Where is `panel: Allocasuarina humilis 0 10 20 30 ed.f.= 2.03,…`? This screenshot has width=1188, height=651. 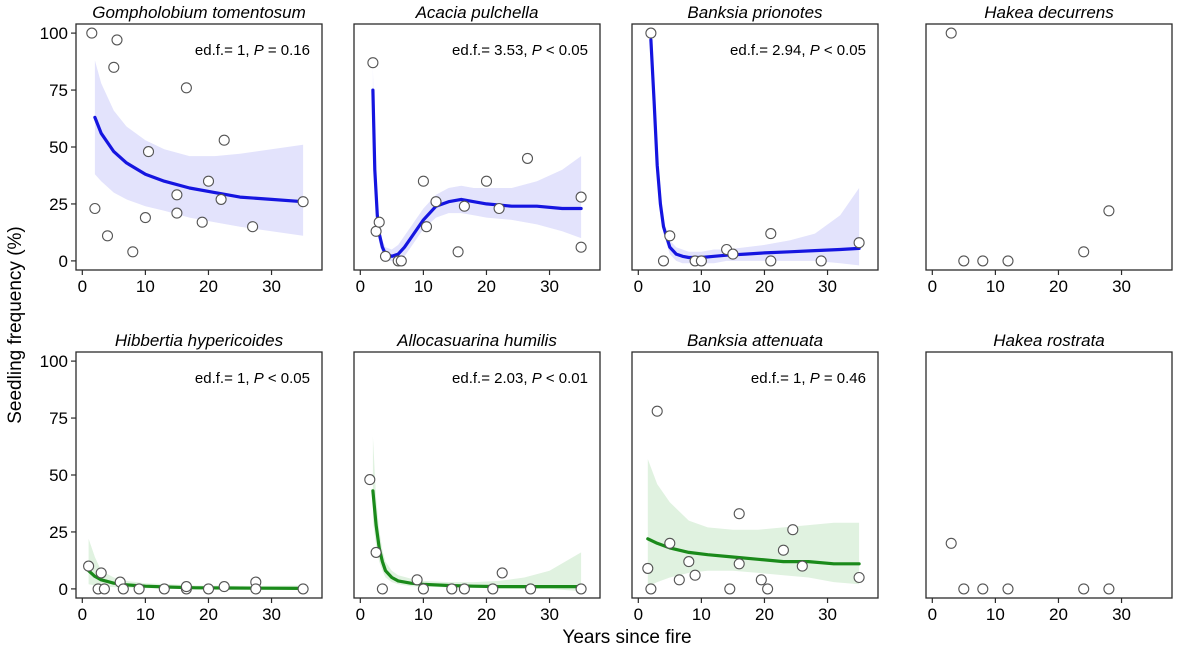 panel: Allocasuarina humilis 0 10 20 30 ed.f.= 2.03,… is located at coordinates (477, 477).